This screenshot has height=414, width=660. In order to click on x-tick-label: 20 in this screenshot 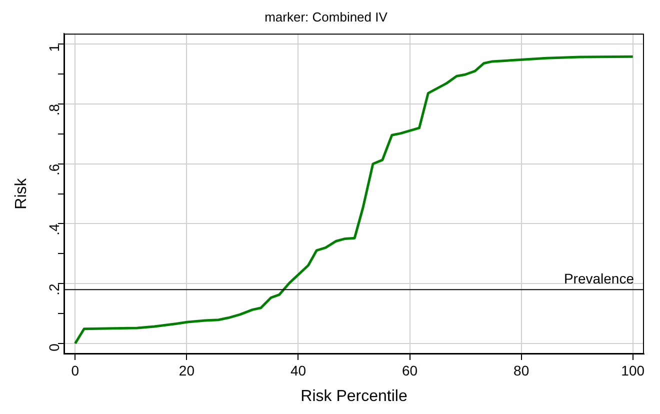, I will do `click(186, 370)`.